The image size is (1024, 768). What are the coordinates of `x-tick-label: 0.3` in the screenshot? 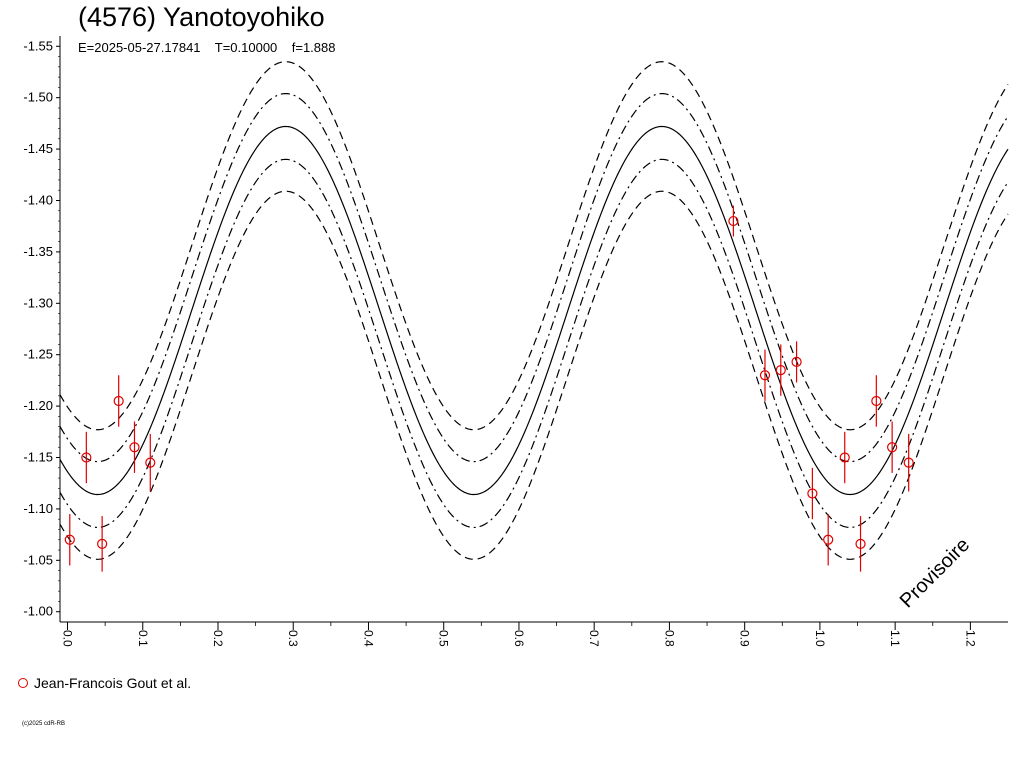 It's located at (293, 638).